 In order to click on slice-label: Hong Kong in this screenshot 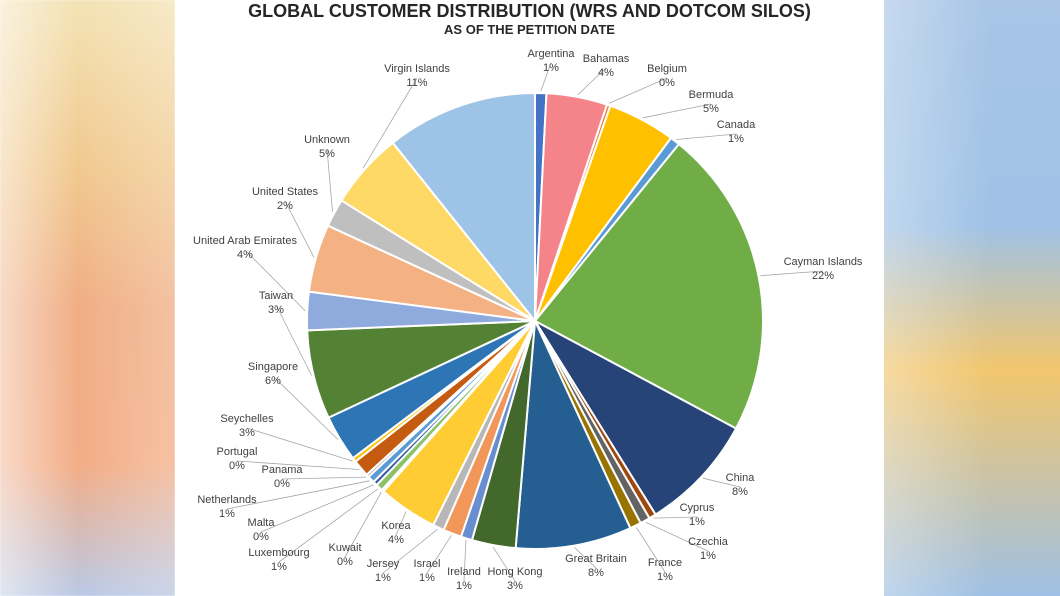, I will do `click(514, 572)`.